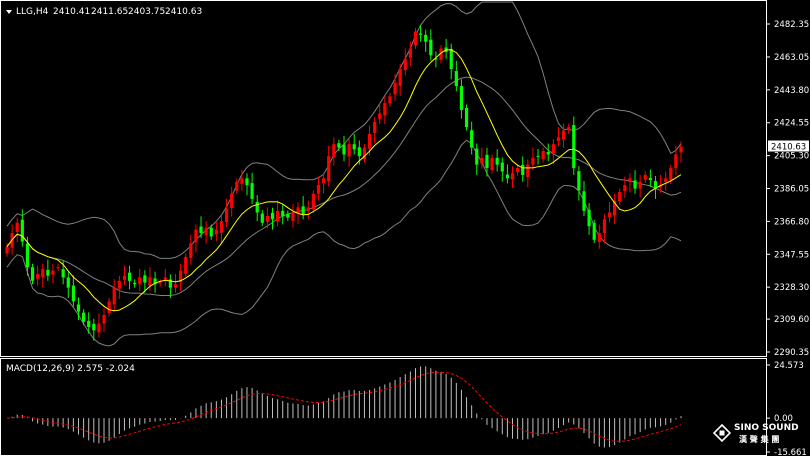  I want to click on dropdown-triangle-icon, so click(9, 12).